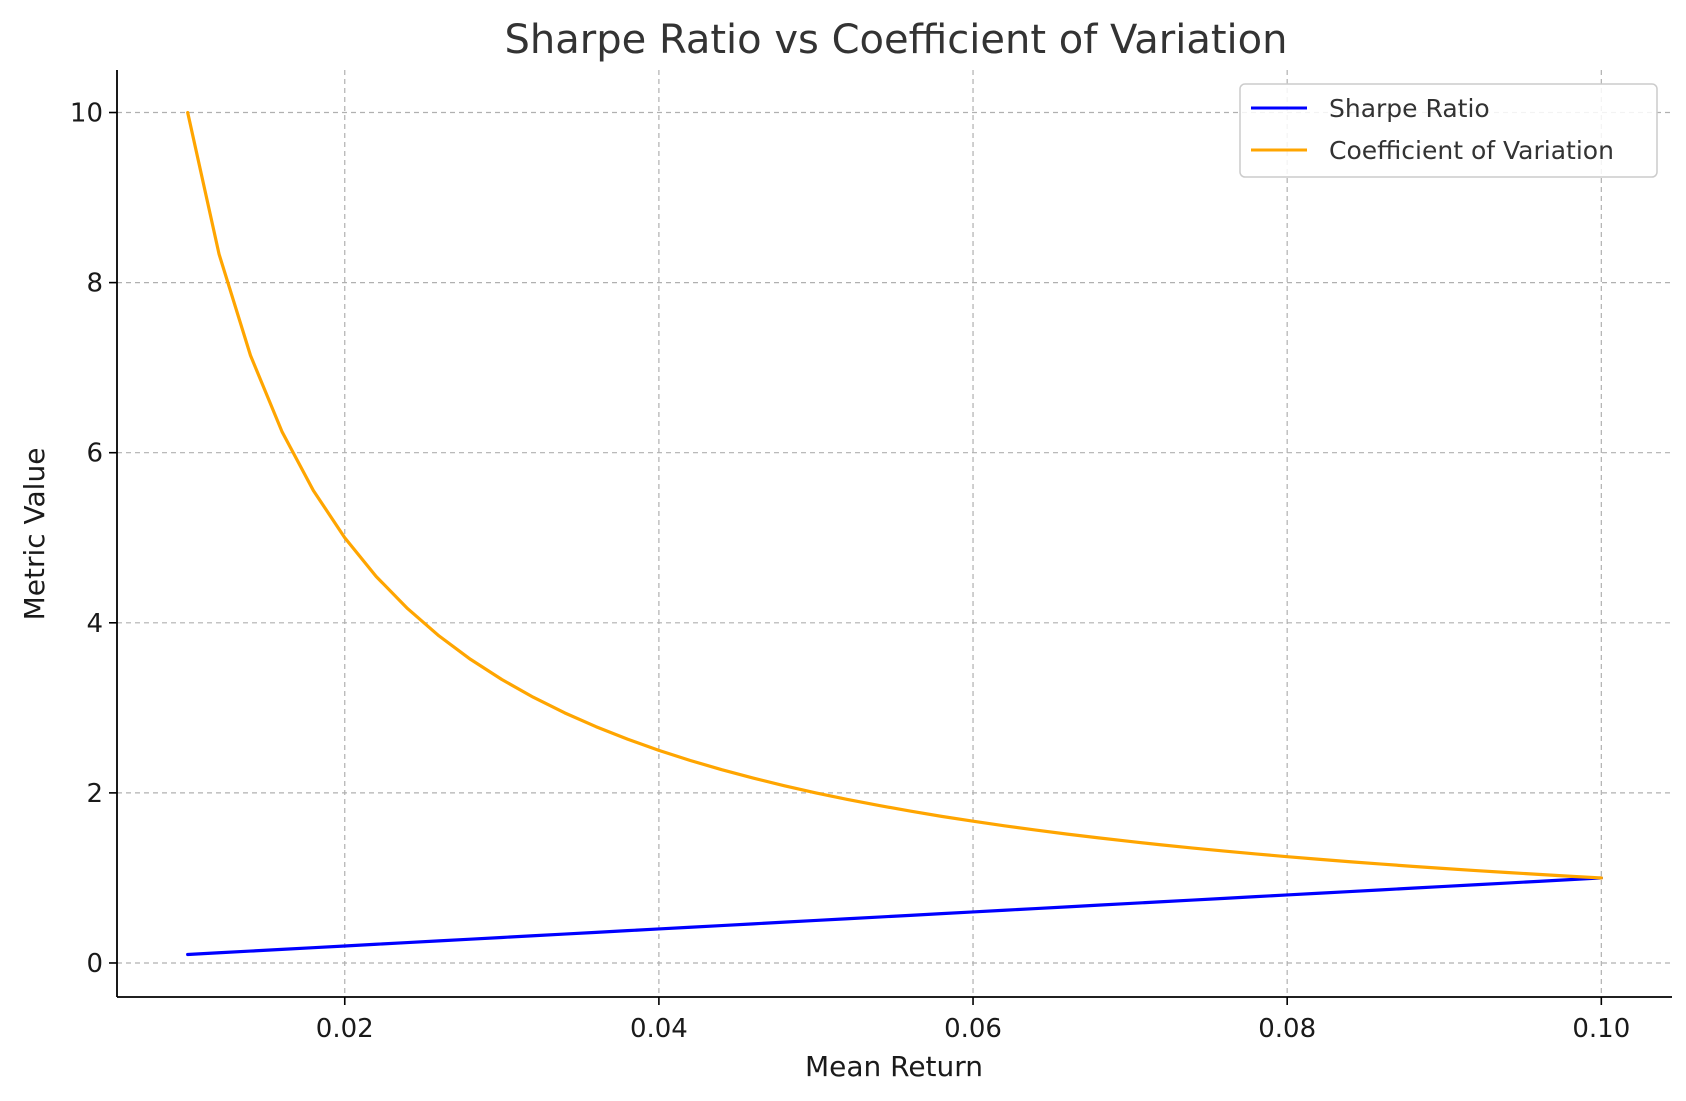 This screenshot has width=1686, height=1101. What do you see at coordinates (1601, 1029) in the screenshot?
I see `x-tick-label: 0.10` at bounding box center [1601, 1029].